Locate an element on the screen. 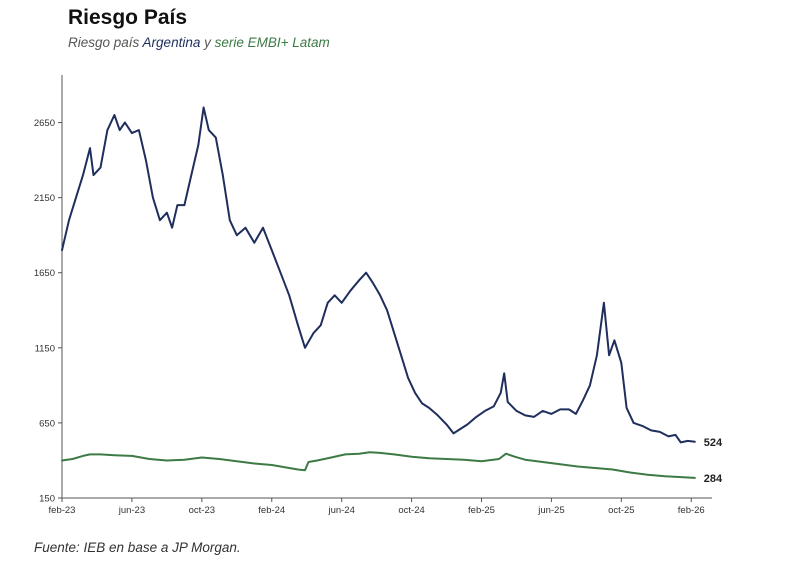 This screenshot has width=800, height=570. y-tick-label: 2150 is located at coordinates (44, 198).